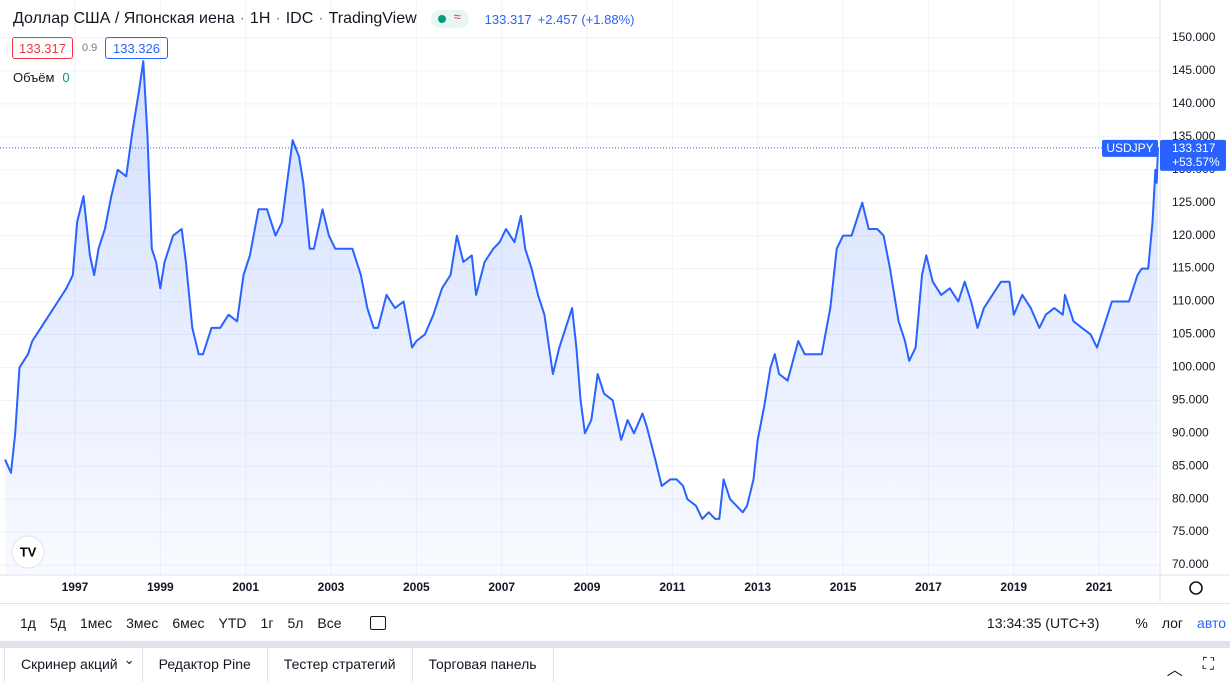 Image resolution: width=1230 pixels, height=682 pixels. I want to click on x-tick-label: 2017, so click(928, 587).